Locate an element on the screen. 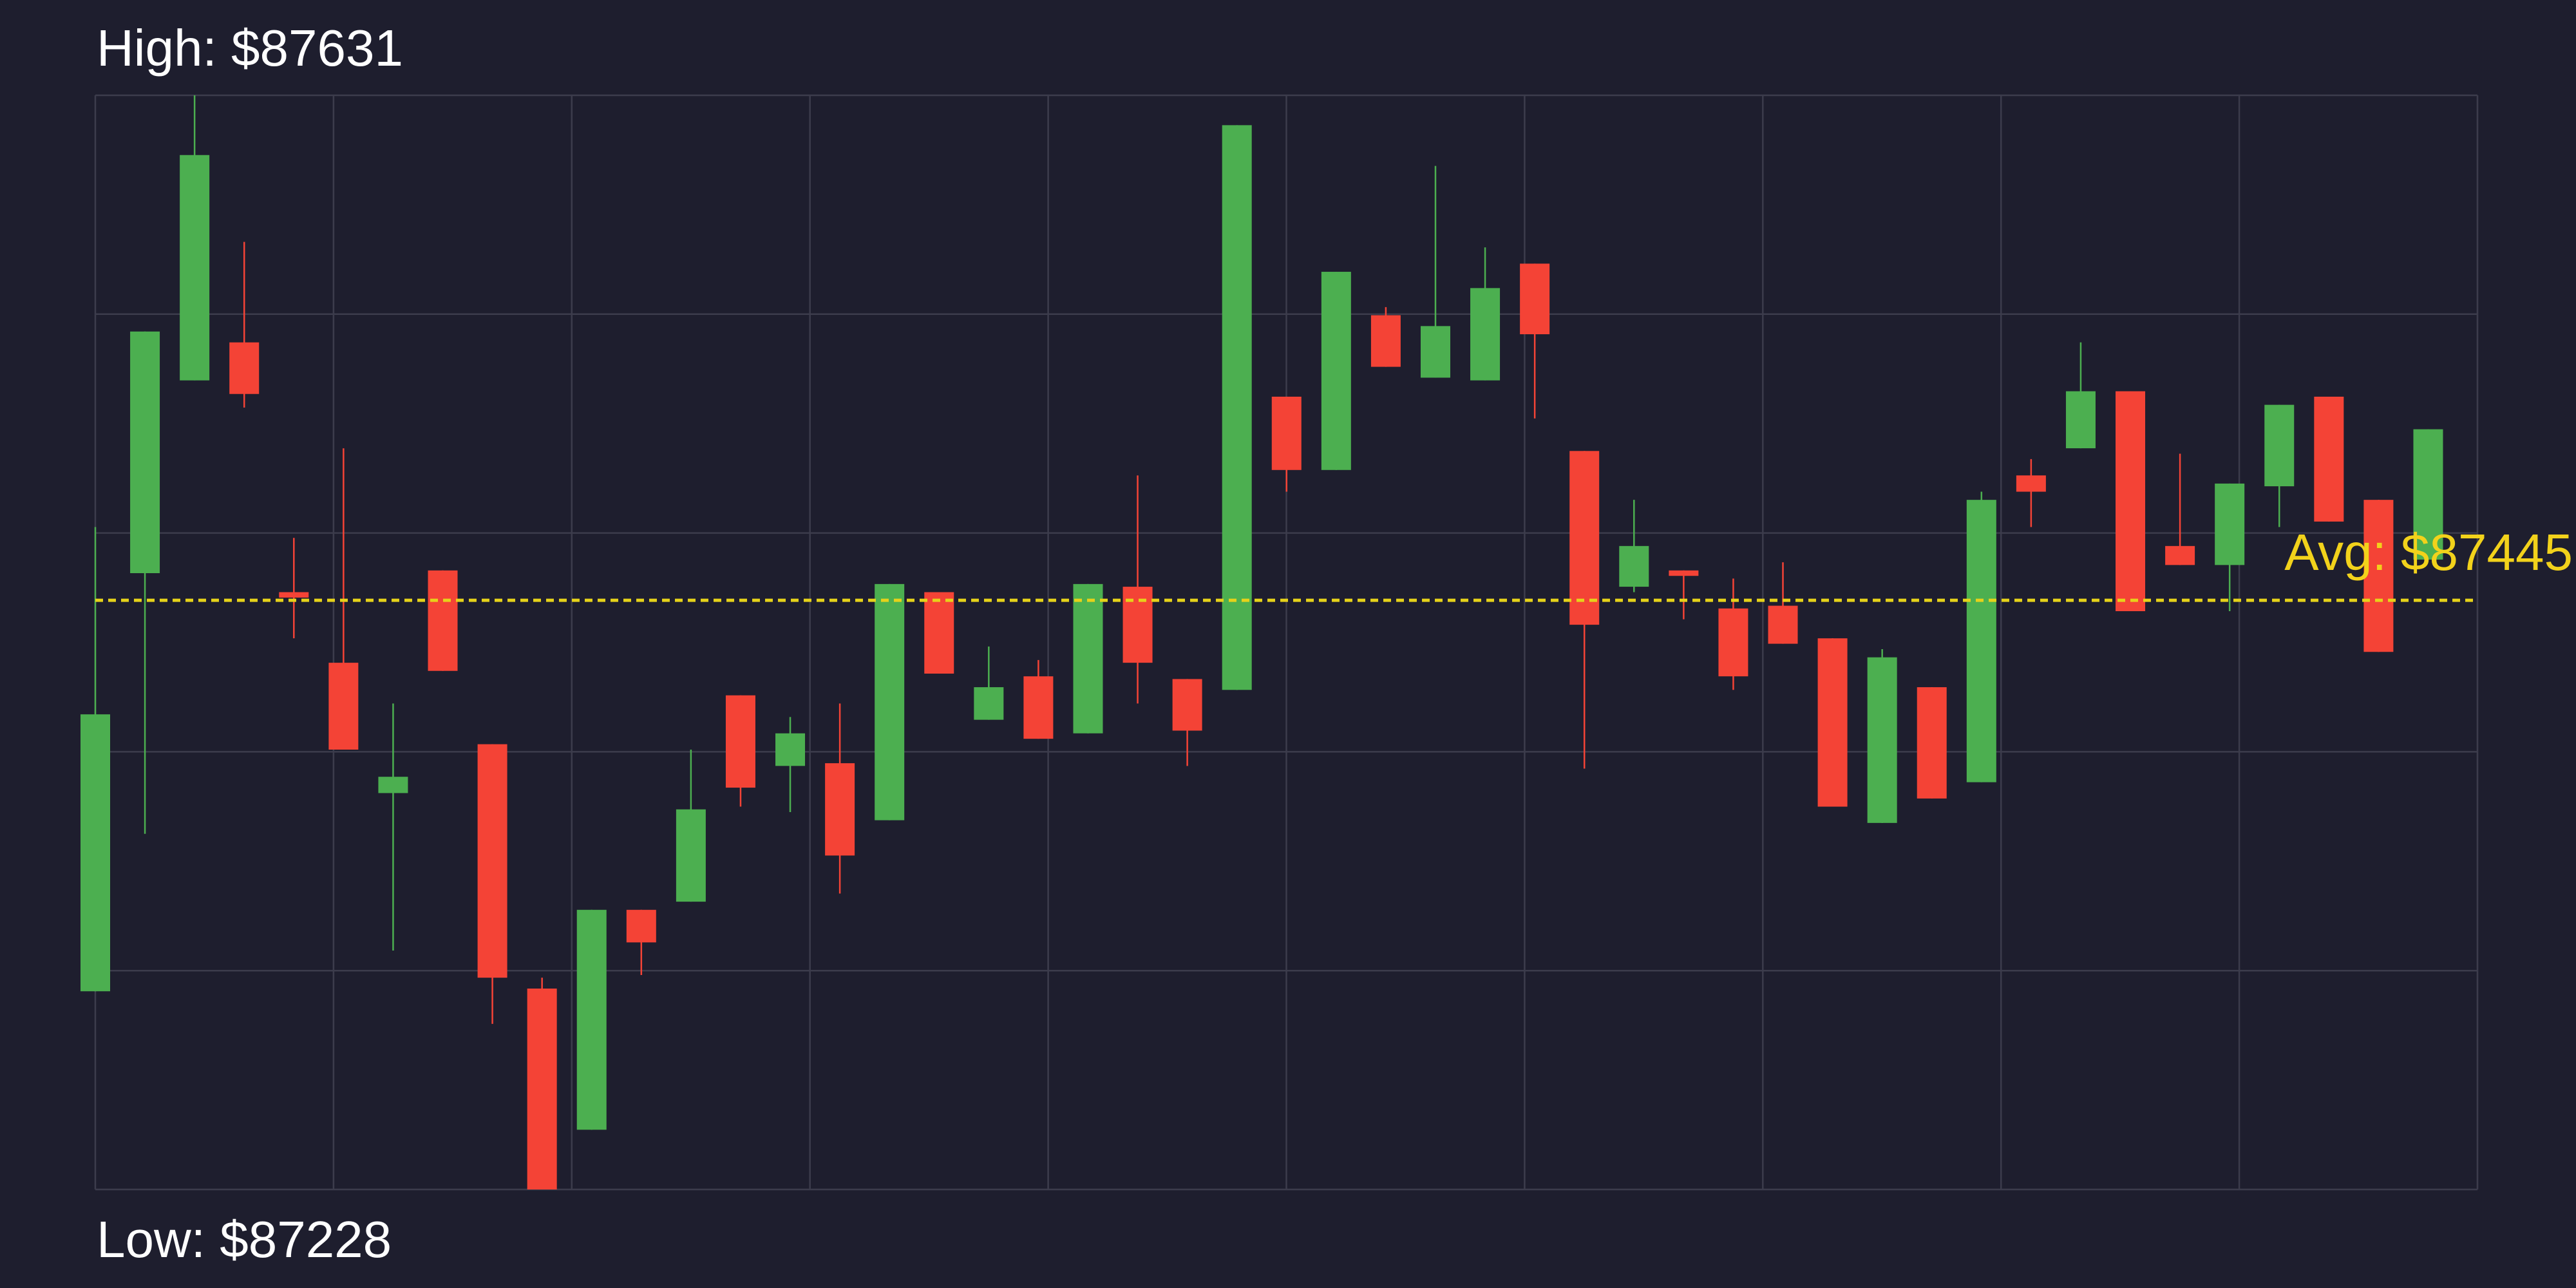 The width and height of the screenshot is (2576, 1288). low-label: Low: $87228 is located at coordinates (245, 1239).